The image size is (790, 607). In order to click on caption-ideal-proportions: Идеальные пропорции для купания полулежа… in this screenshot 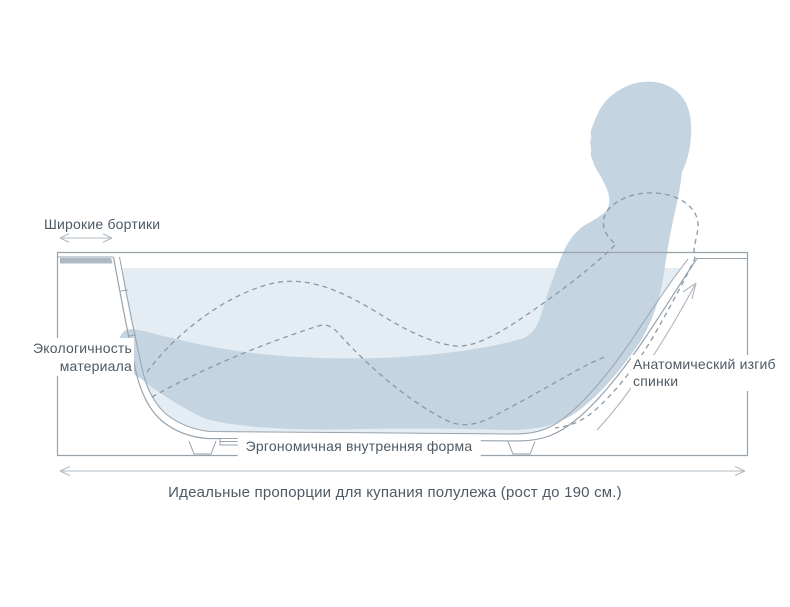, I will do `click(395, 492)`.